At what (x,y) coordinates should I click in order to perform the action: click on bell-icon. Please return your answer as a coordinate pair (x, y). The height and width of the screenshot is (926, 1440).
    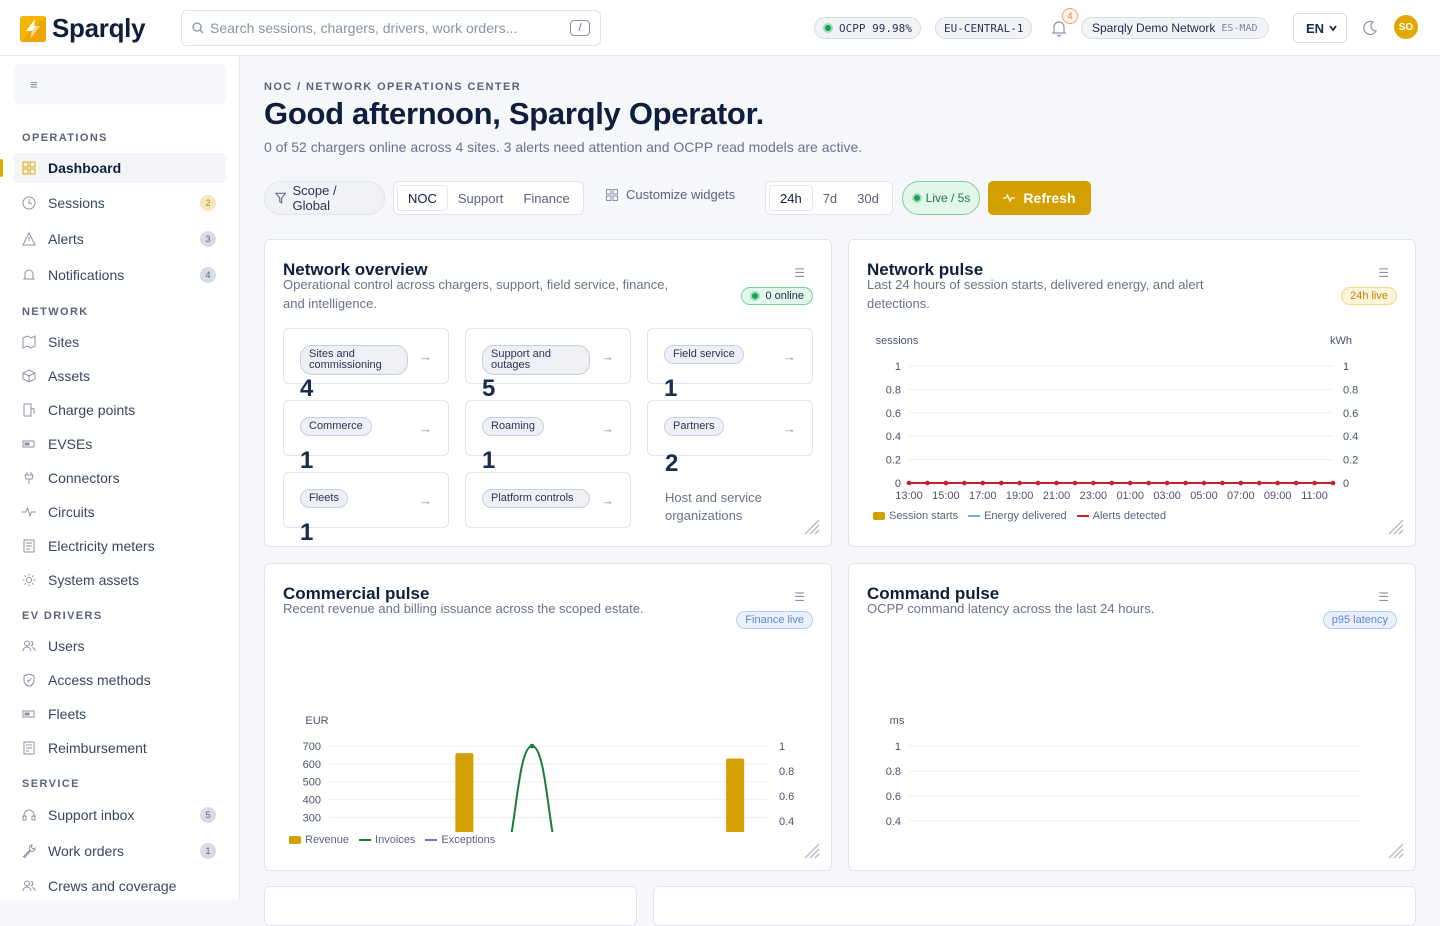
    Looking at the image, I should click on (1059, 28).